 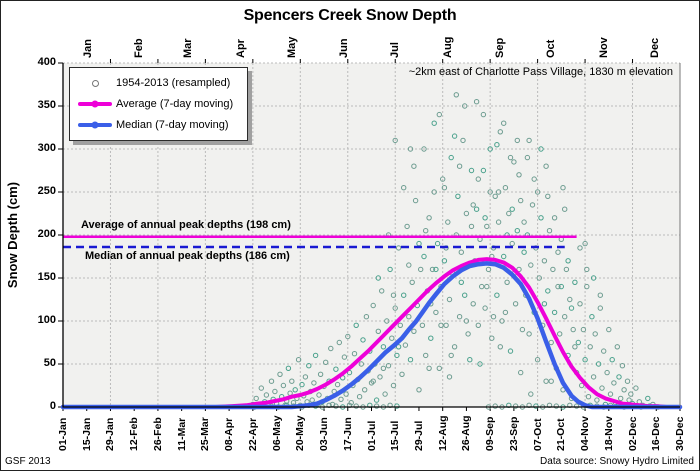 What do you see at coordinates (300, 433) in the screenshot?
I see `x-tick-label: 20-May` at bounding box center [300, 433].